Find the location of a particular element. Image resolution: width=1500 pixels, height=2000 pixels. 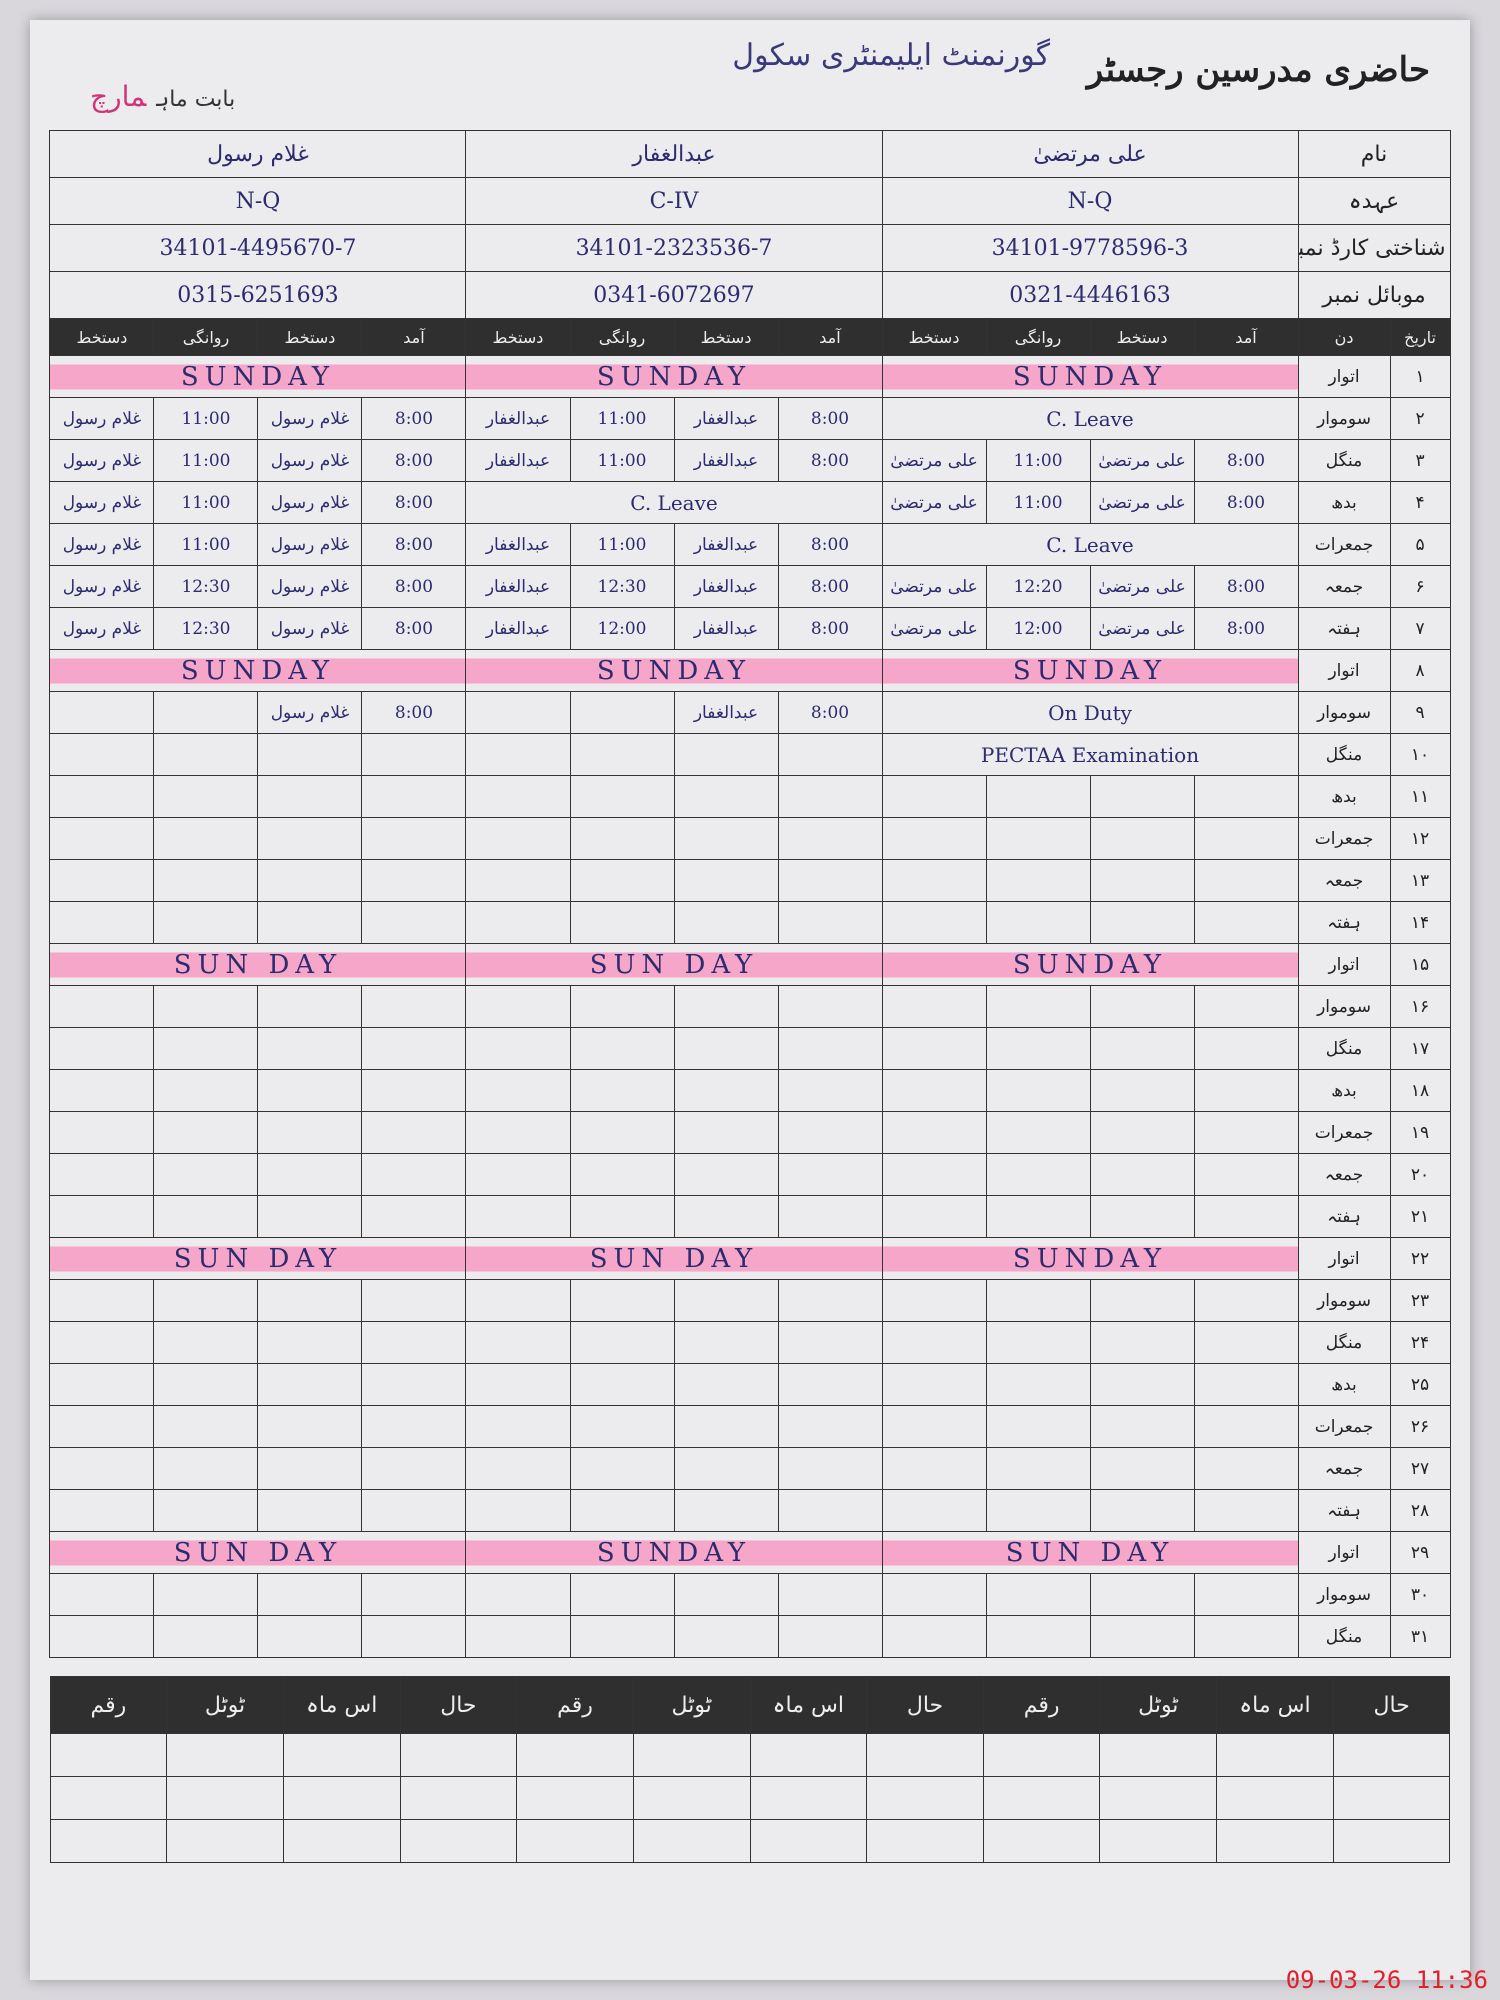

teacher-name: عبدالغفار is located at coordinates (674, 154).